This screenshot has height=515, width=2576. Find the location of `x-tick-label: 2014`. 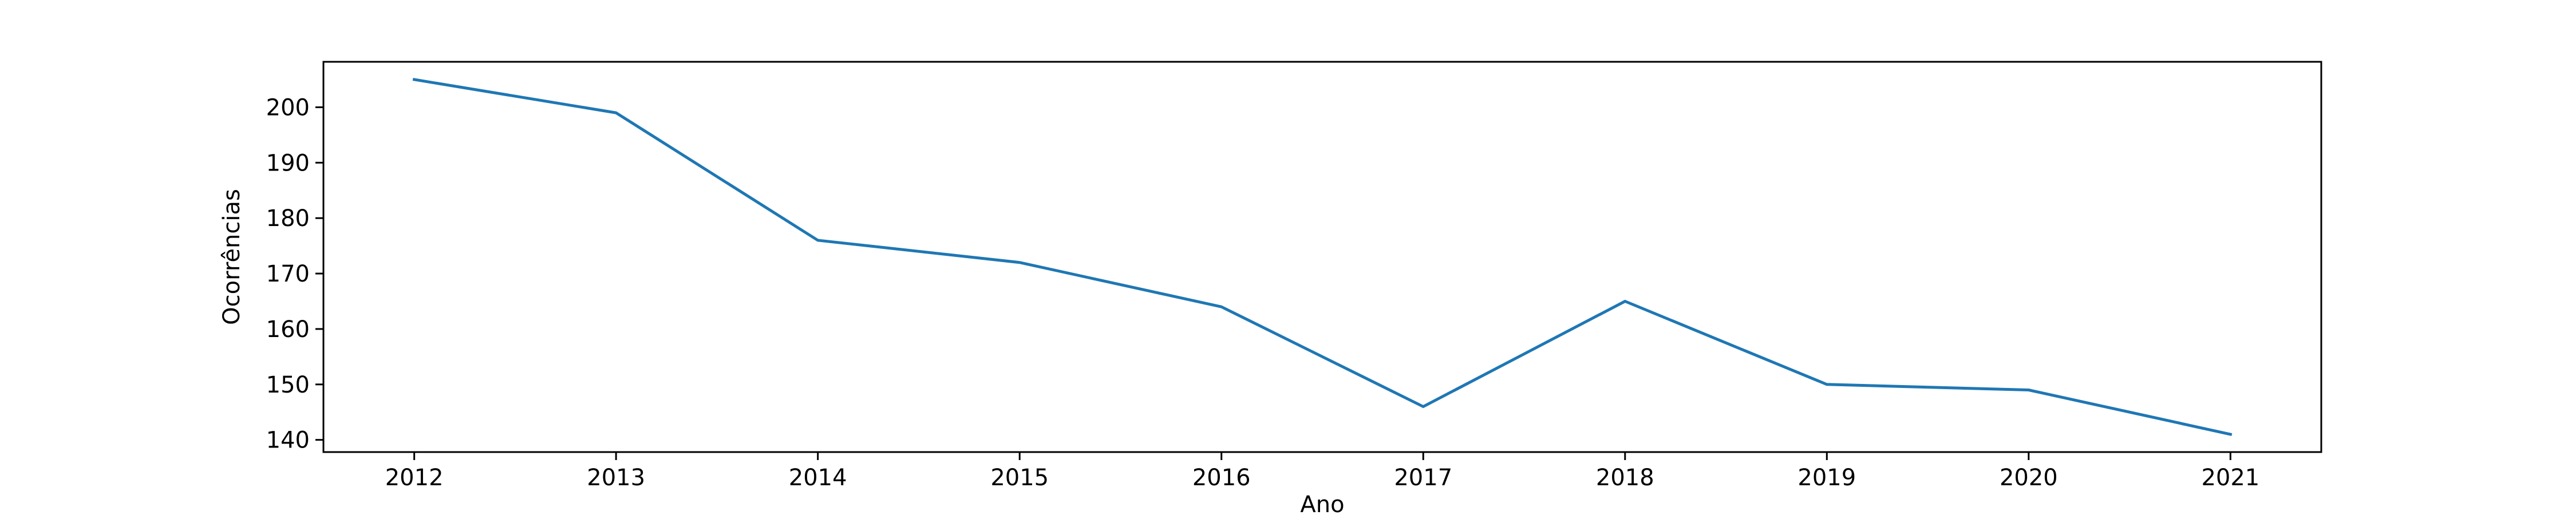

x-tick-label: 2014 is located at coordinates (818, 478).